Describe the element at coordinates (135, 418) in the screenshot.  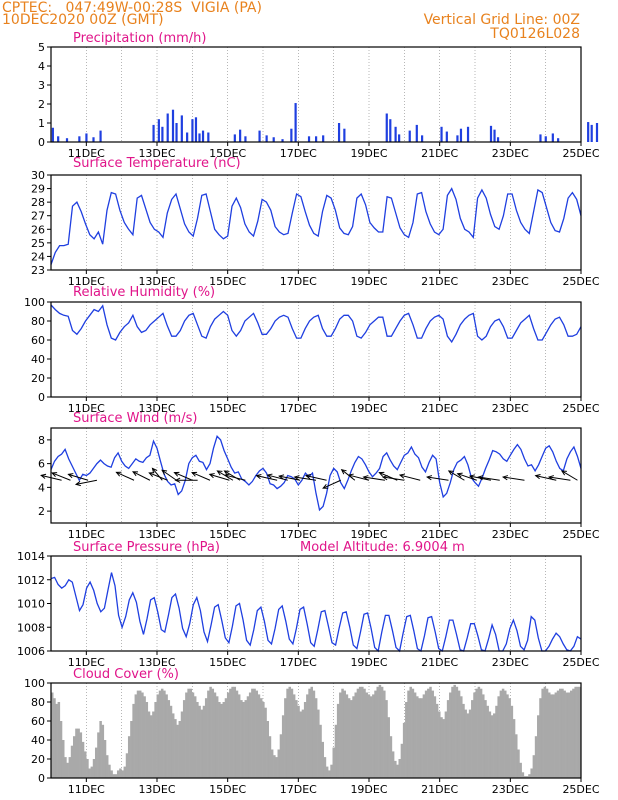
I see `panel-title: Surface Wind (m/s)` at that location.